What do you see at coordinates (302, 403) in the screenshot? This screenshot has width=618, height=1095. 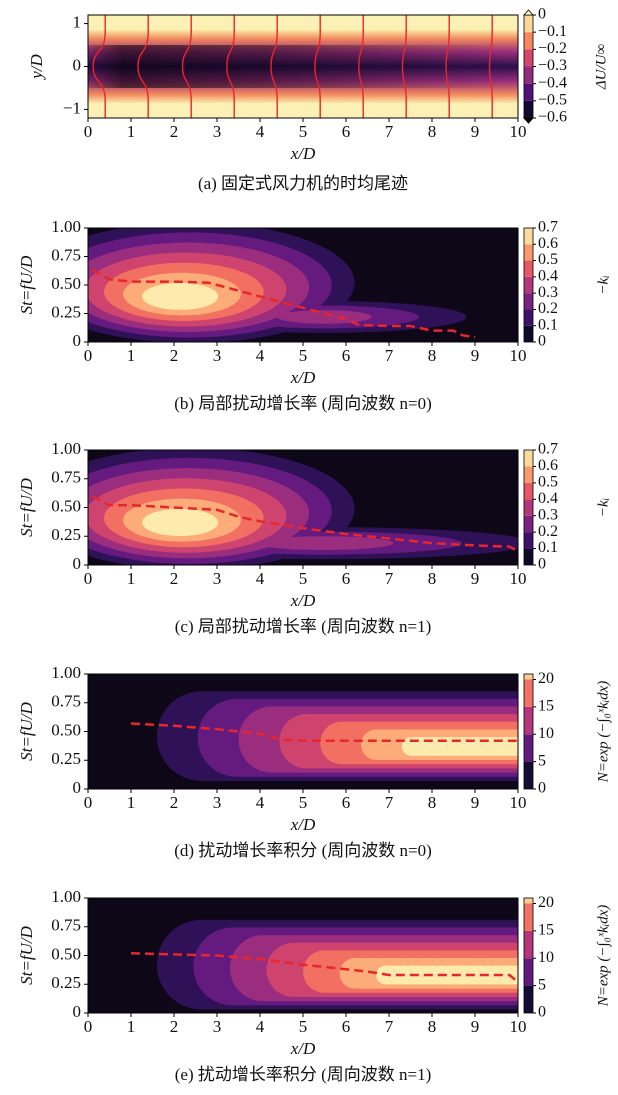 I see `caption: (b) 局部扰动增长率 (周向波数 n=0)` at bounding box center [302, 403].